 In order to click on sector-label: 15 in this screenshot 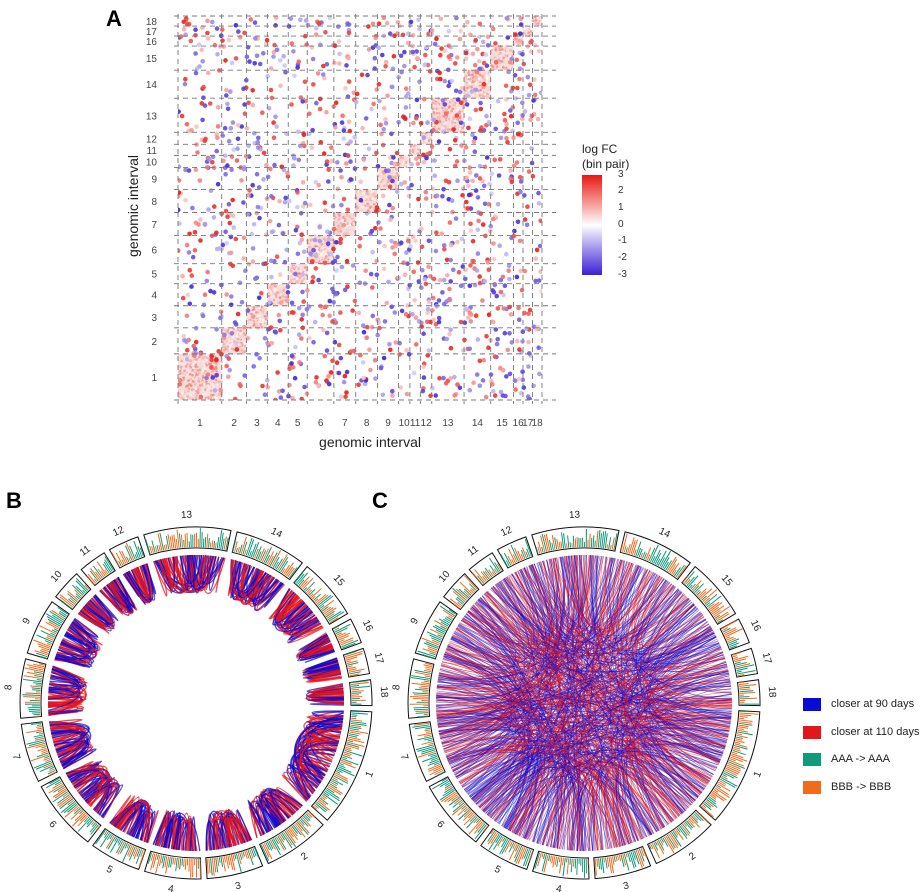, I will do `click(339, 581)`.